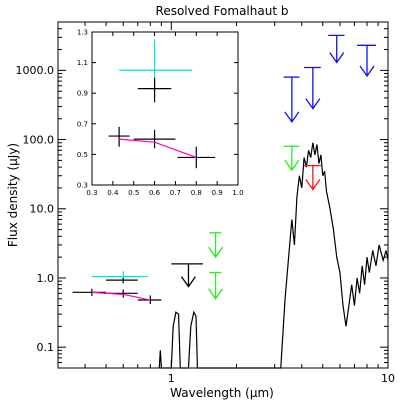 The width and height of the screenshot is (407, 407). Describe the element at coordinates (222, 11) in the screenshot. I see `chart-title: Resolved Fomalhaut b` at that location.